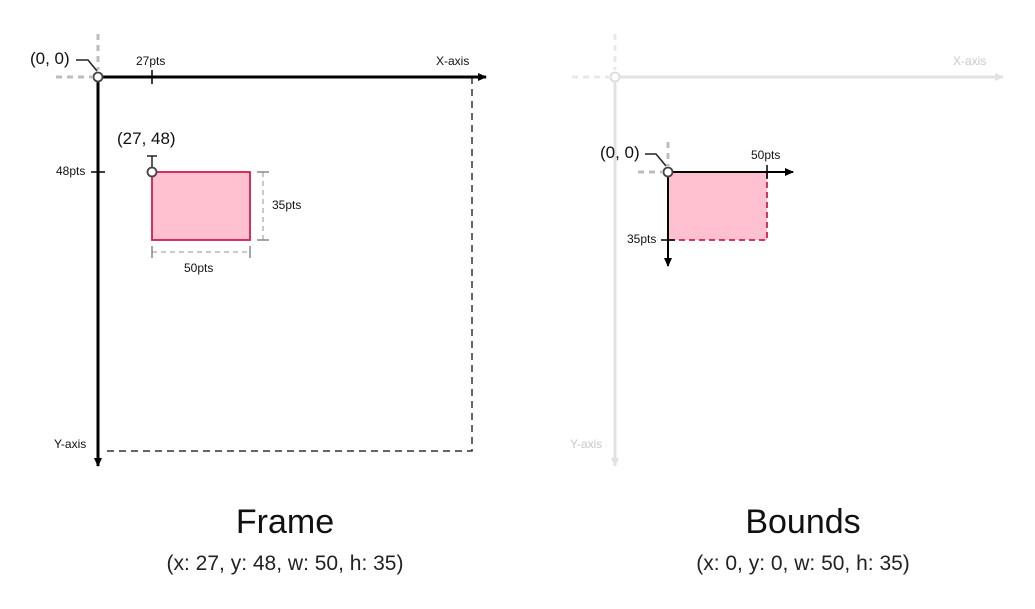 Image resolution: width=1035 pixels, height=609 pixels. What do you see at coordinates (151, 61) in the screenshot?
I see `frame-x-offset-label: 27pts` at bounding box center [151, 61].